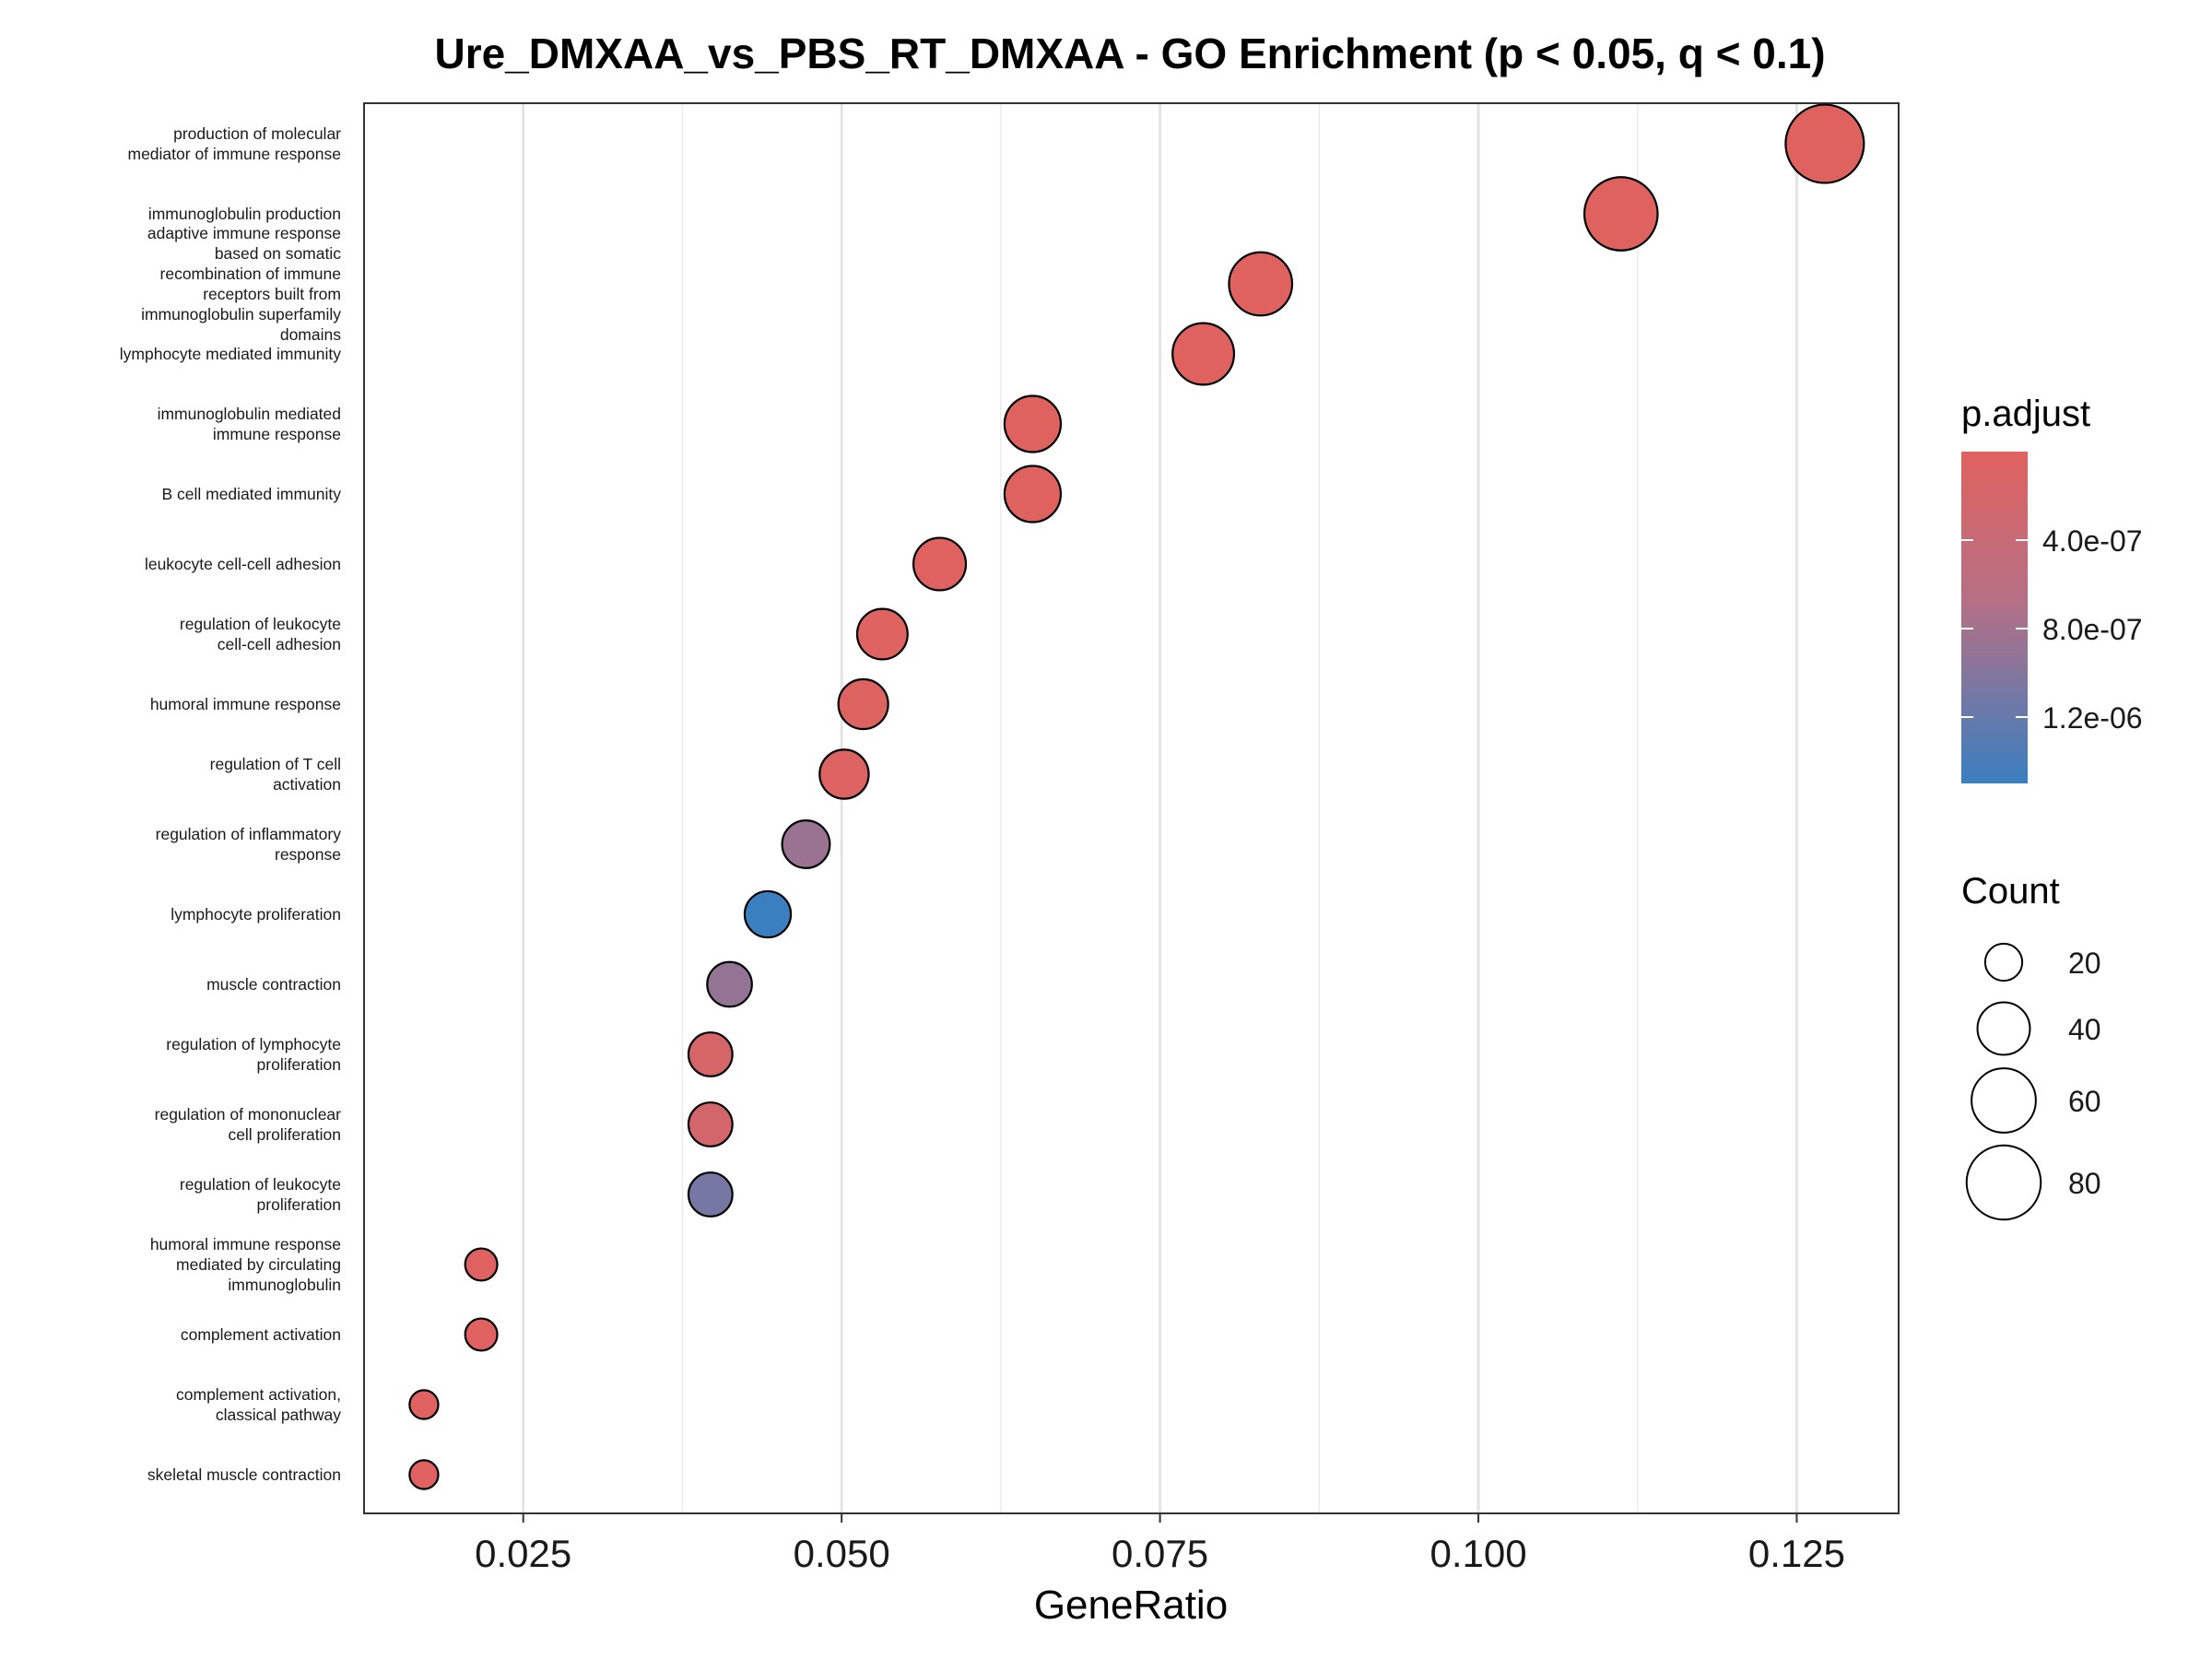 The image size is (2212, 1659). I want to click on x-axis-title: GeneRatio, so click(1131, 1605).